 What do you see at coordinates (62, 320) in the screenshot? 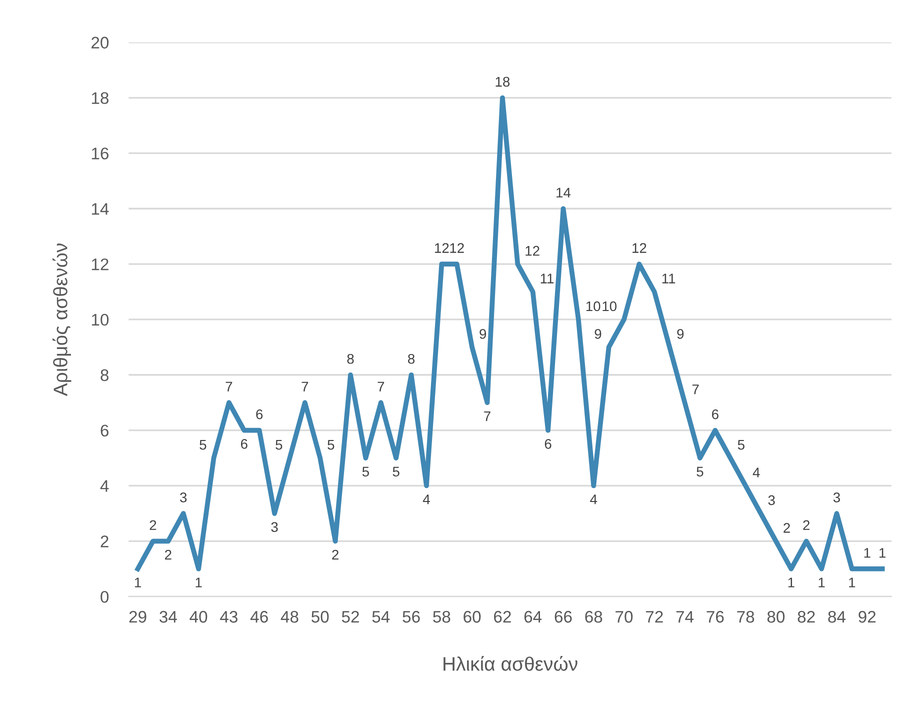
I see `y-axis-title: Αριθμός ασθενών` at bounding box center [62, 320].